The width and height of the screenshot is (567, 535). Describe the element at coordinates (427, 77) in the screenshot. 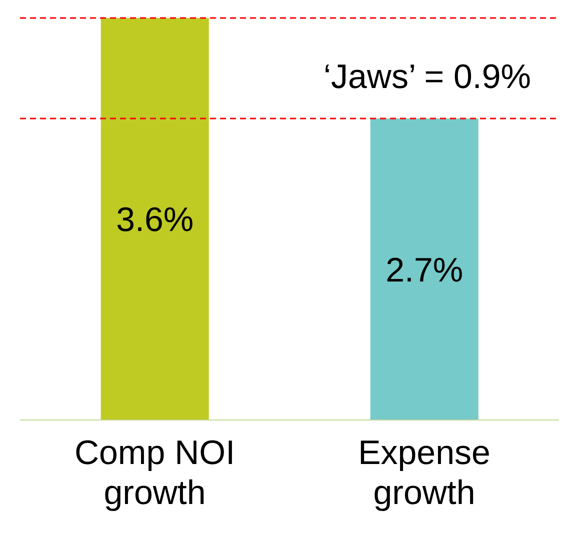

I see `annotation: ‘Jaws’ = 0.9%` at that location.